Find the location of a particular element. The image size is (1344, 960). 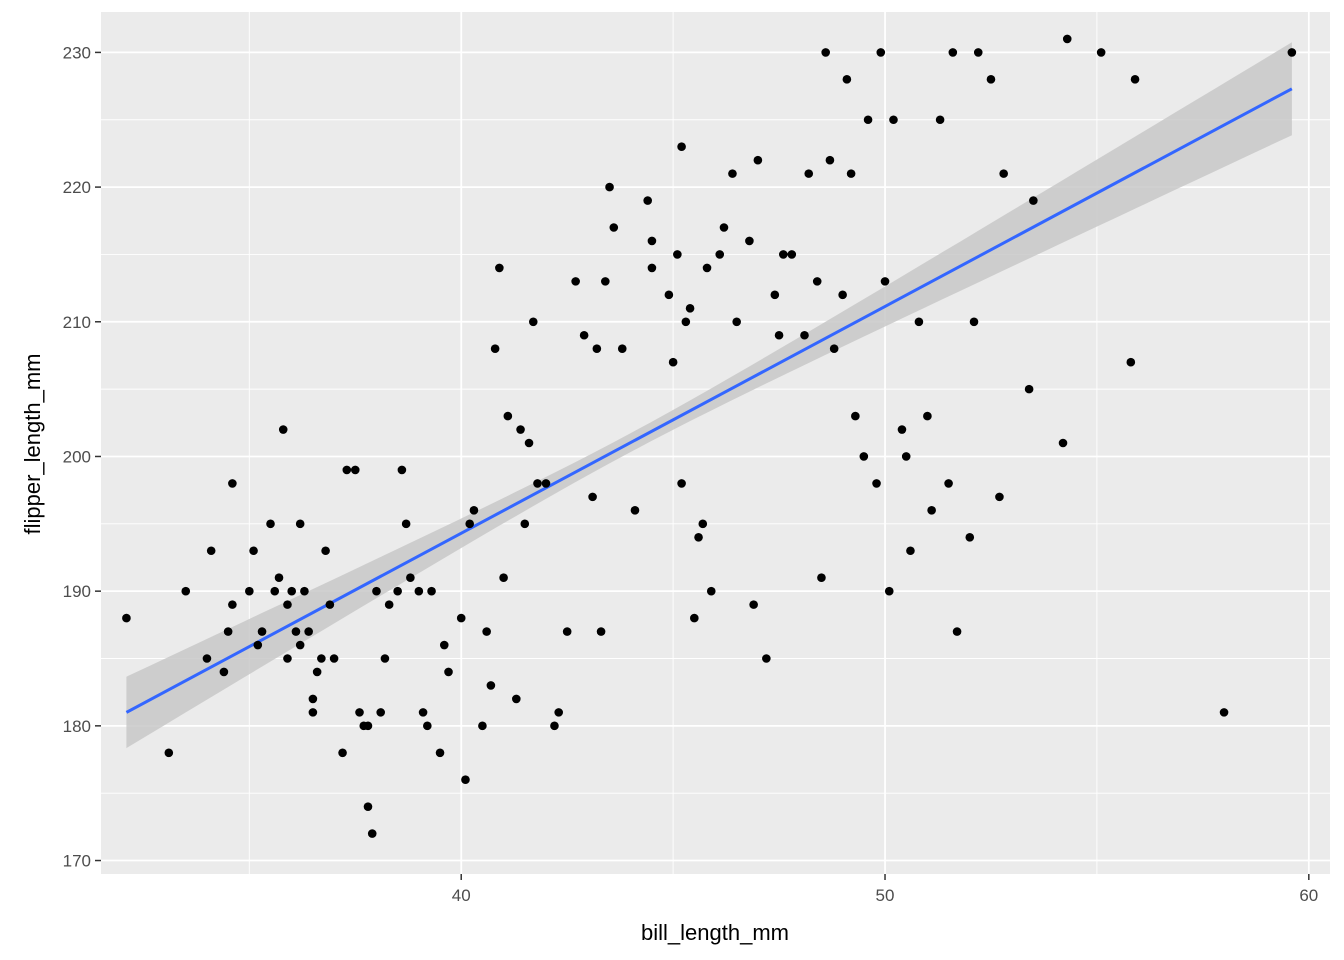

y-tick-label: 200 is located at coordinates (77, 456).